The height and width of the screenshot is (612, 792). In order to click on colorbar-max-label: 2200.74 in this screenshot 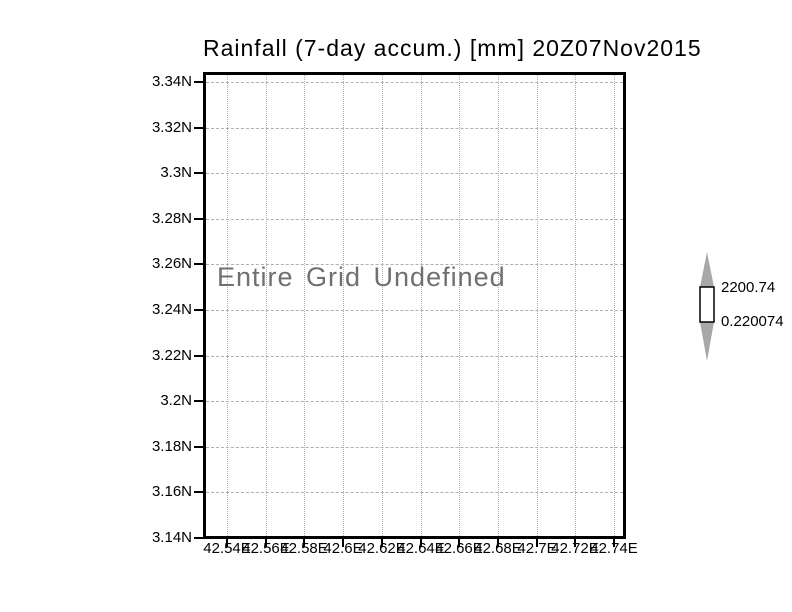, I will do `click(748, 287)`.